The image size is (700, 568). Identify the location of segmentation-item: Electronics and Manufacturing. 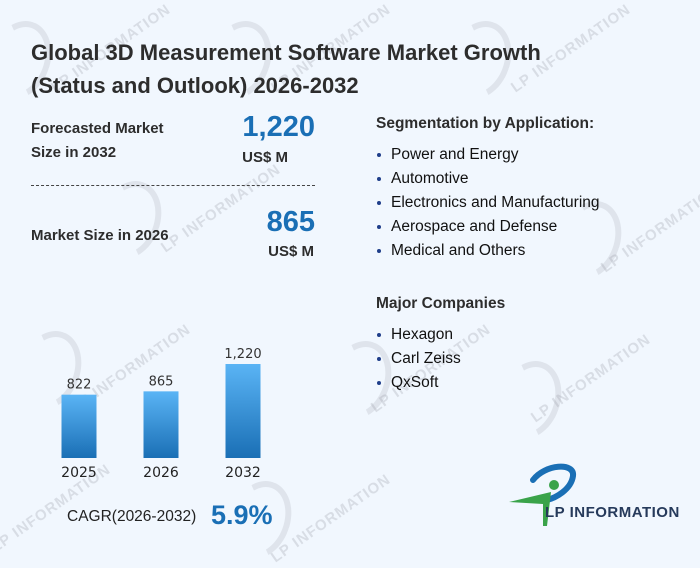
(488, 203).